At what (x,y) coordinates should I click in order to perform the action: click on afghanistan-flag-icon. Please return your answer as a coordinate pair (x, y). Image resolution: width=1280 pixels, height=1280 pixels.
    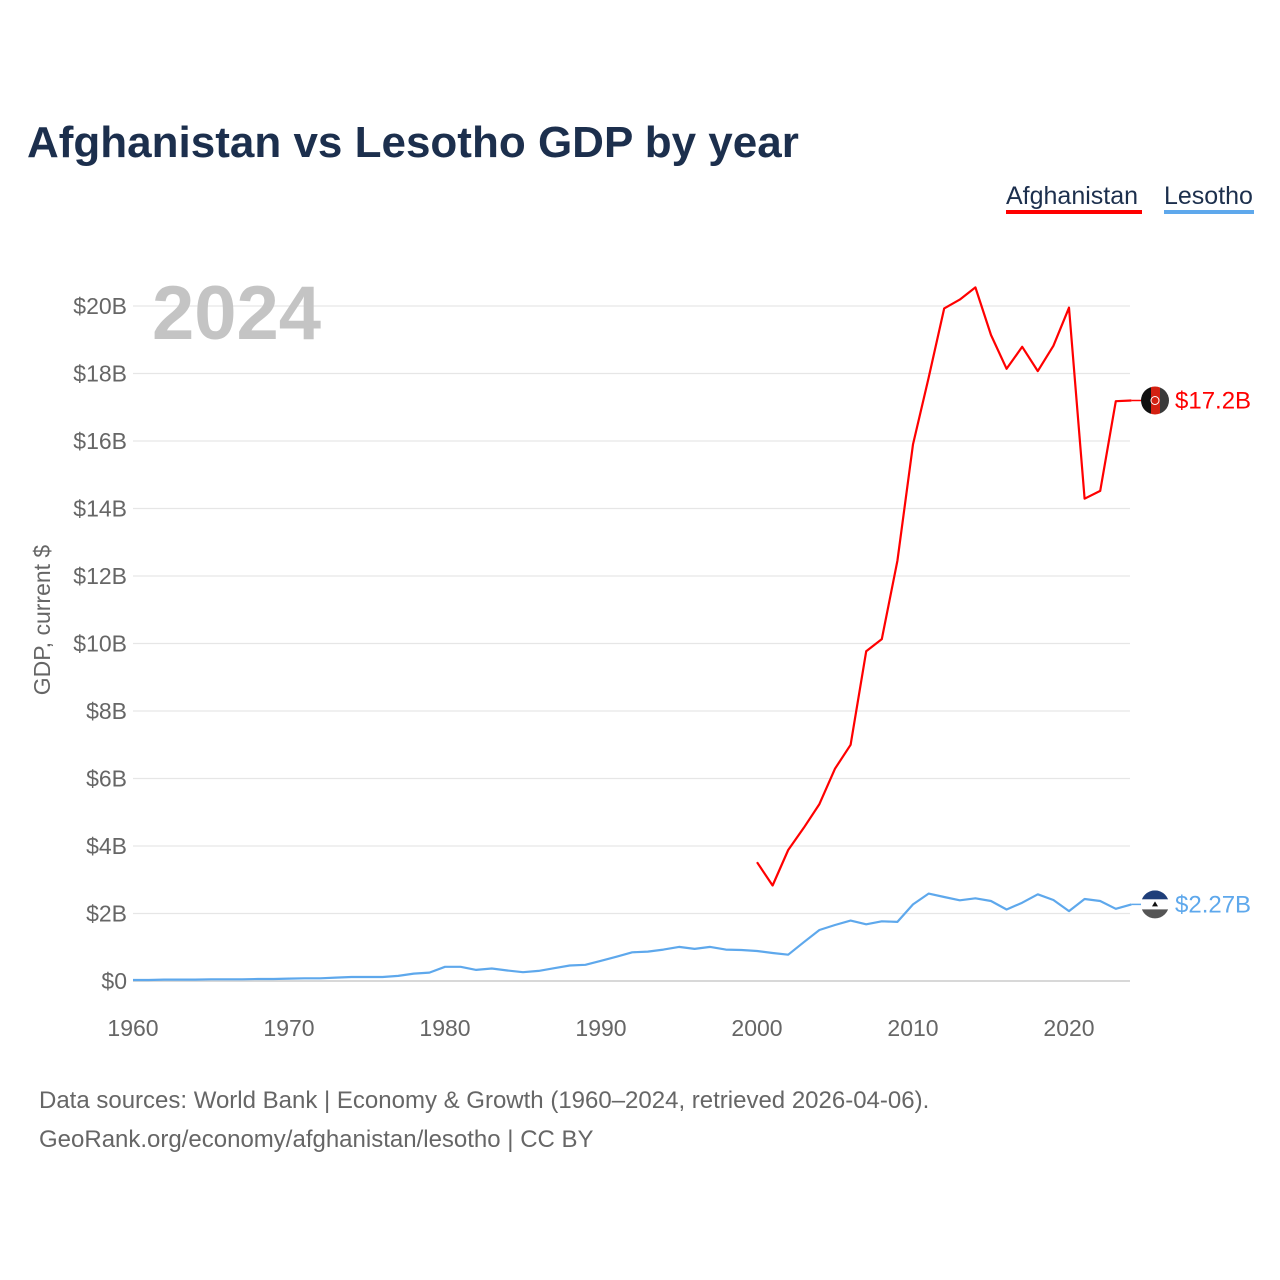
    Looking at the image, I should click on (1155, 400).